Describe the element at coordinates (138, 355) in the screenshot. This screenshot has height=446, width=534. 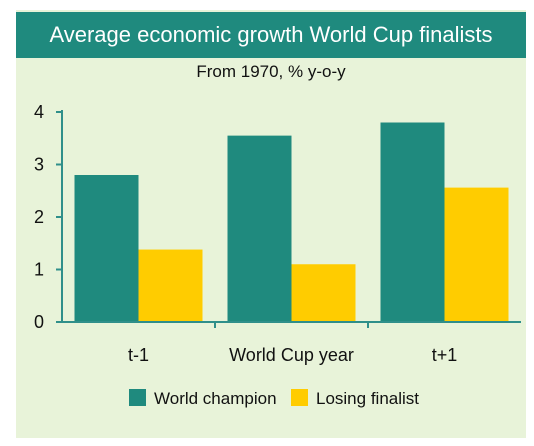
I see `x-tick-label: t-1` at that location.